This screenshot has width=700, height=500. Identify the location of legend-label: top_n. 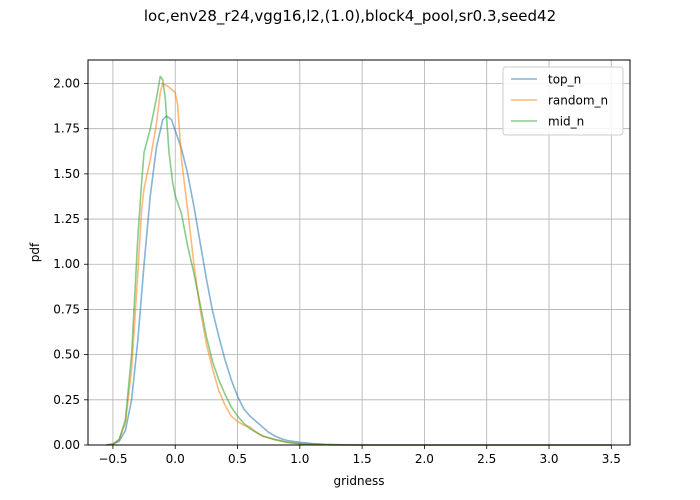
(564, 80).